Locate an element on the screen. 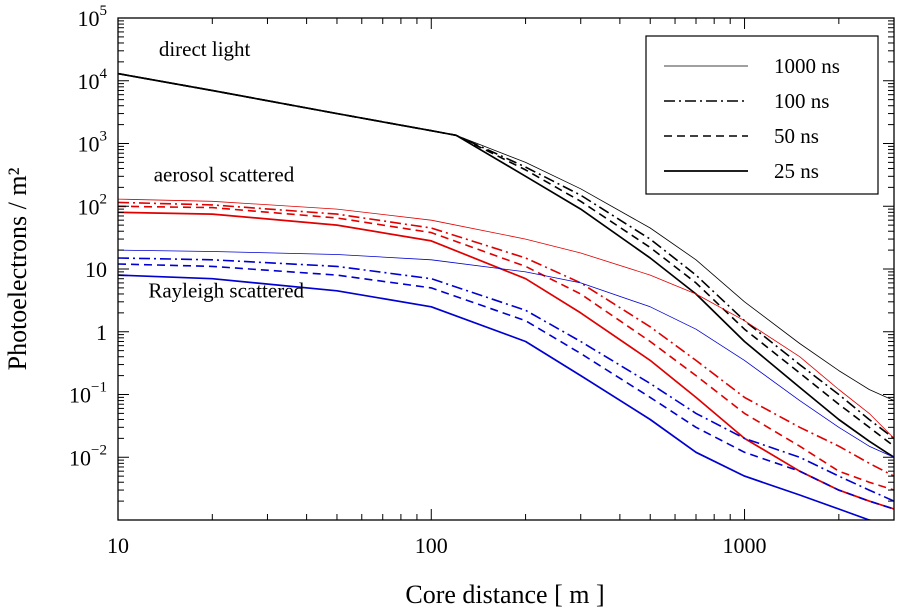 This screenshot has height=611, width=899. legend: 1000 ns 100 ns 50 ns 25 ns is located at coordinates (762, 115).